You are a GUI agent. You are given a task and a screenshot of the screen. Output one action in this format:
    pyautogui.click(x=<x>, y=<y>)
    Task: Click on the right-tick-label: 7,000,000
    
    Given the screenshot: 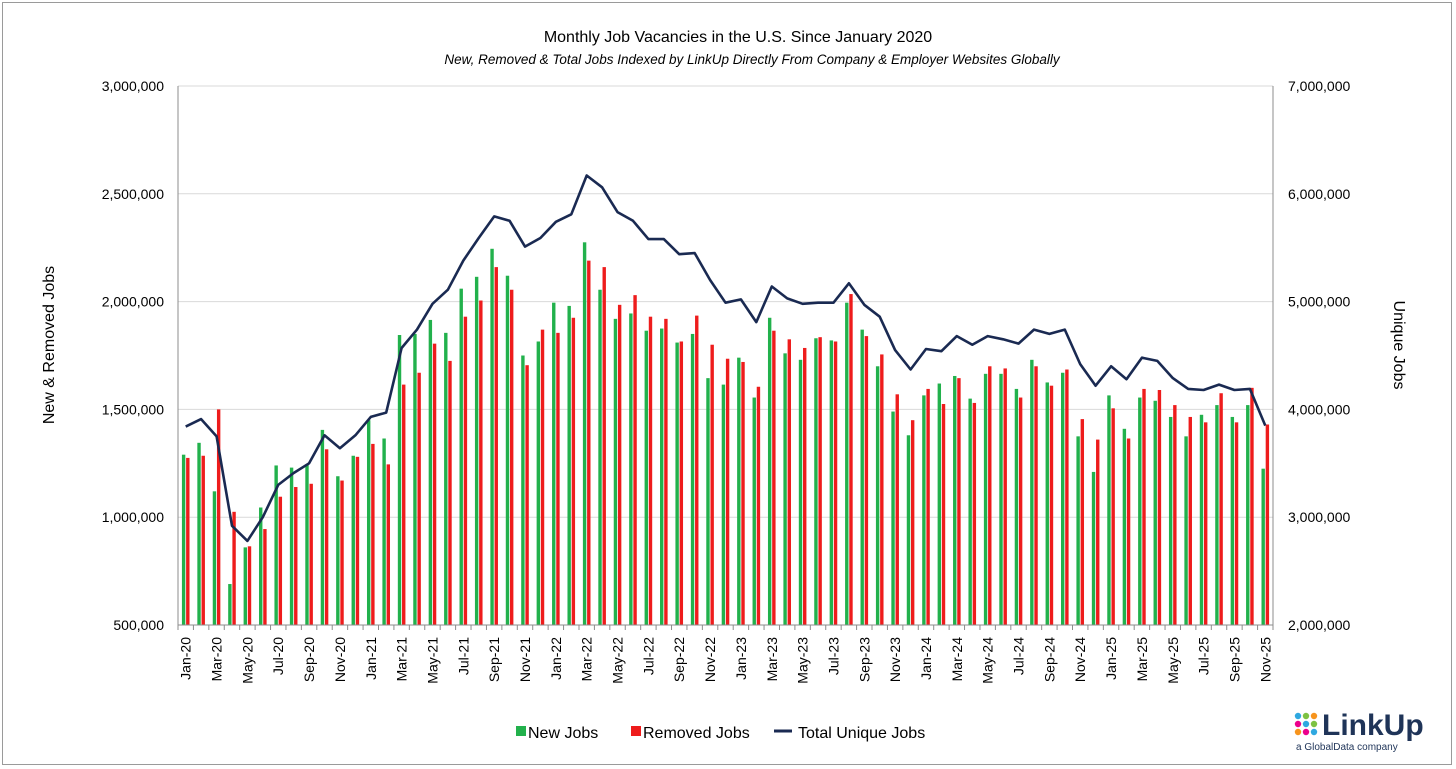 What is the action you would take?
    pyautogui.click(x=1319, y=86)
    